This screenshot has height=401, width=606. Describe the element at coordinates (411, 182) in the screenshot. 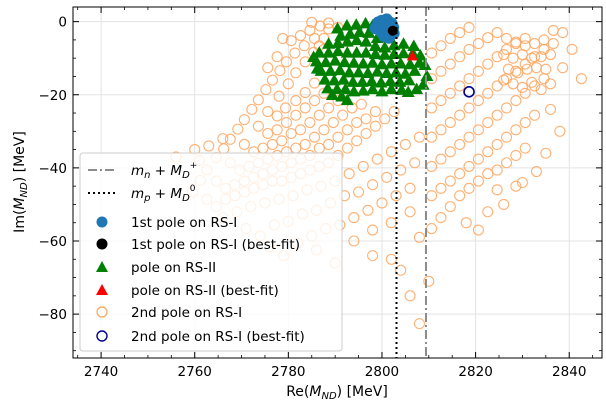

I see `threshold-lines` at that location.